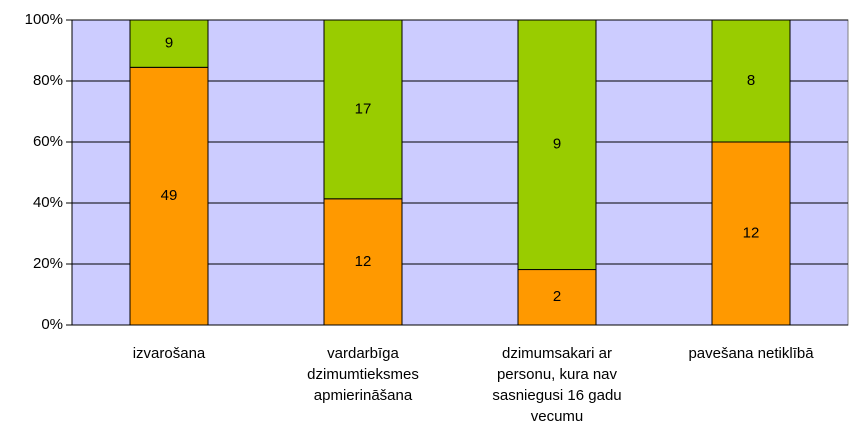 This screenshot has width=849, height=441. I want to click on data-label: 17, so click(363, 108).